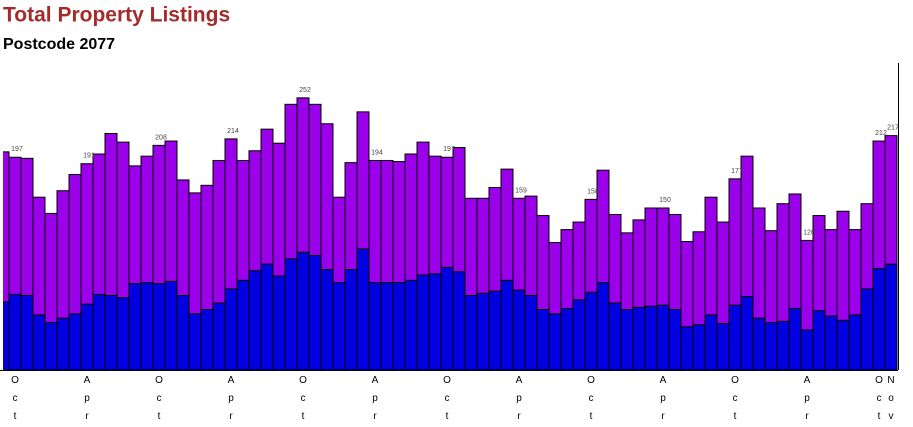  I want to click on chart-subtitle: Postcode 2077, so click(59, 44).